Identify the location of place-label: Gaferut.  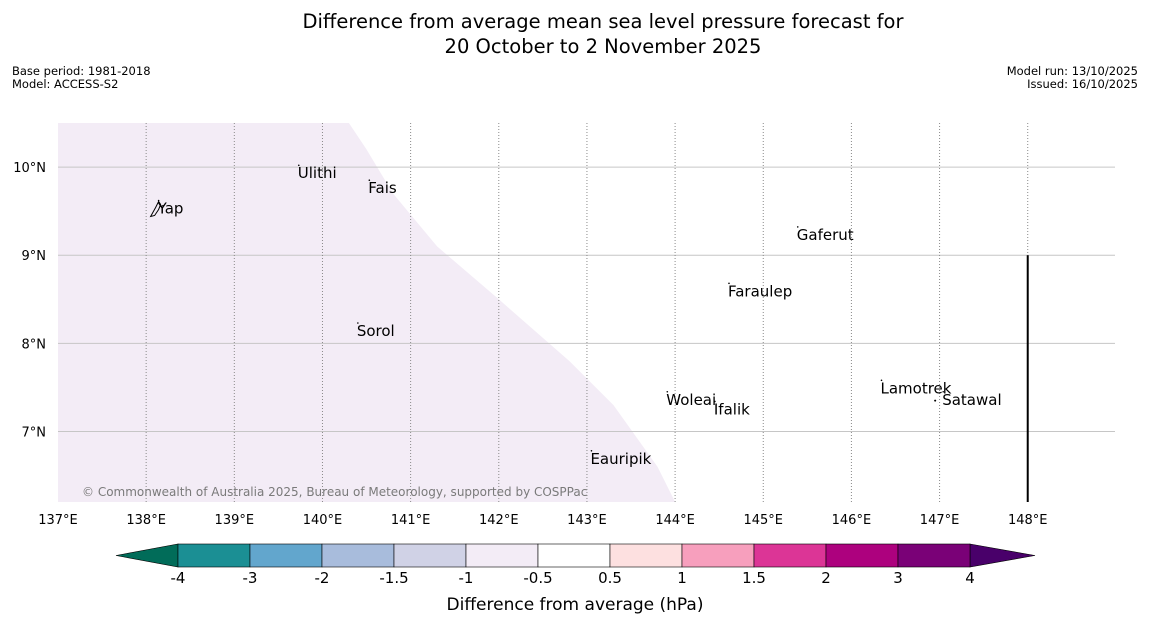
(825, 235).